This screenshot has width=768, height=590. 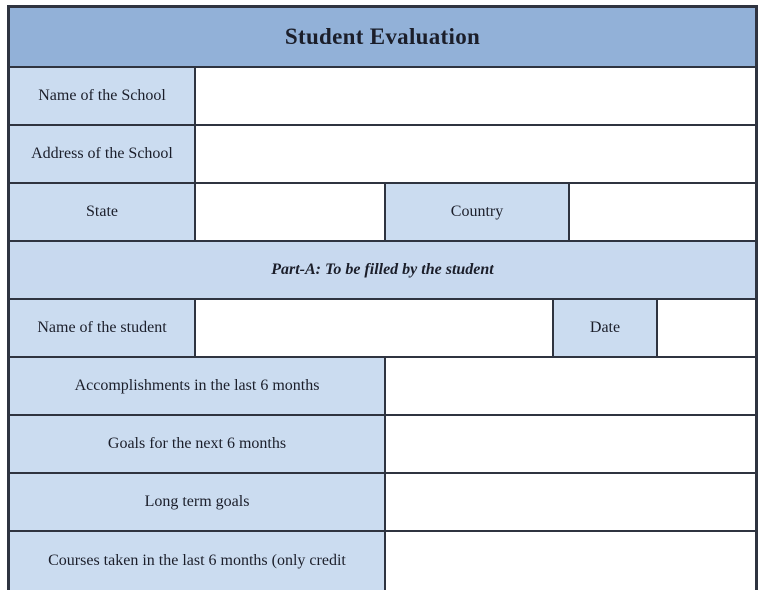 I want to click on school-address-row: Address of the School, so click(x=382, y=153).